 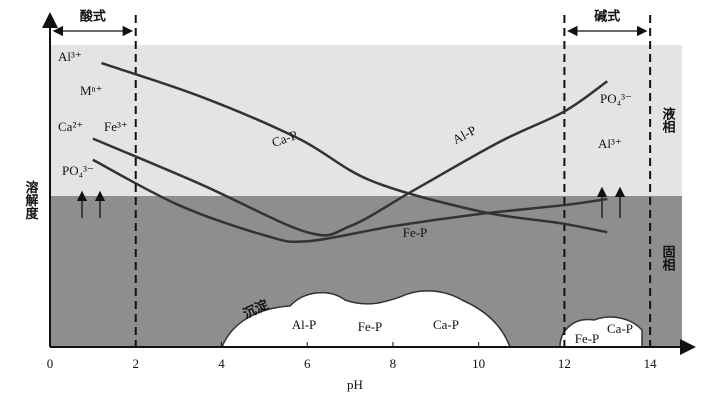 I want to click on arrows, so click(x=351, y=202).